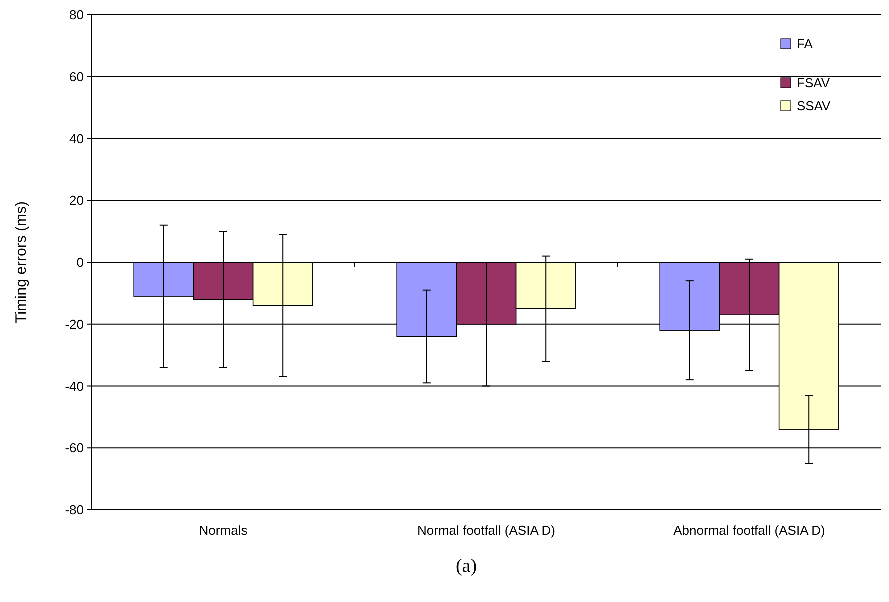 This screenshot has width=889, height=602. What do you see at coordinates (813, 83) in the screenshot?
I see `legend-label: FSAV` at bounding box center [813, 83].